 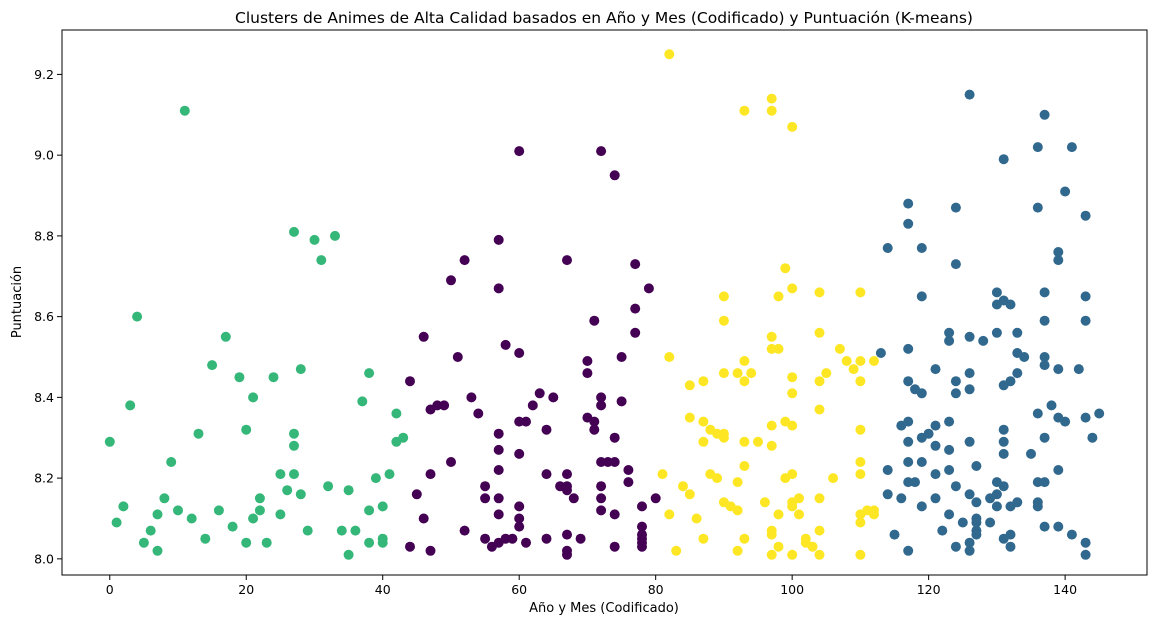 What do you see at coordinates (656, 589) in the screenshot?
I see `x-tick-label: 80` at bounding box center [656, 589].